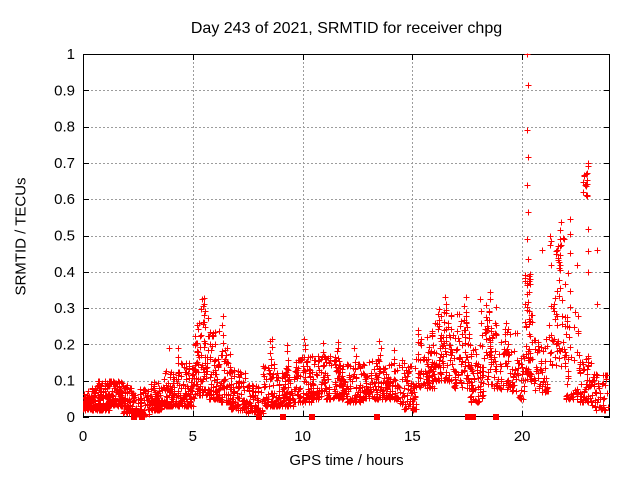 Image resolution: width=640 pixels, height=480 pixels. Describe the element at coordinates (346, 460) in the screenshot. I see `x-axis-label: GPS time / hours` at that location.